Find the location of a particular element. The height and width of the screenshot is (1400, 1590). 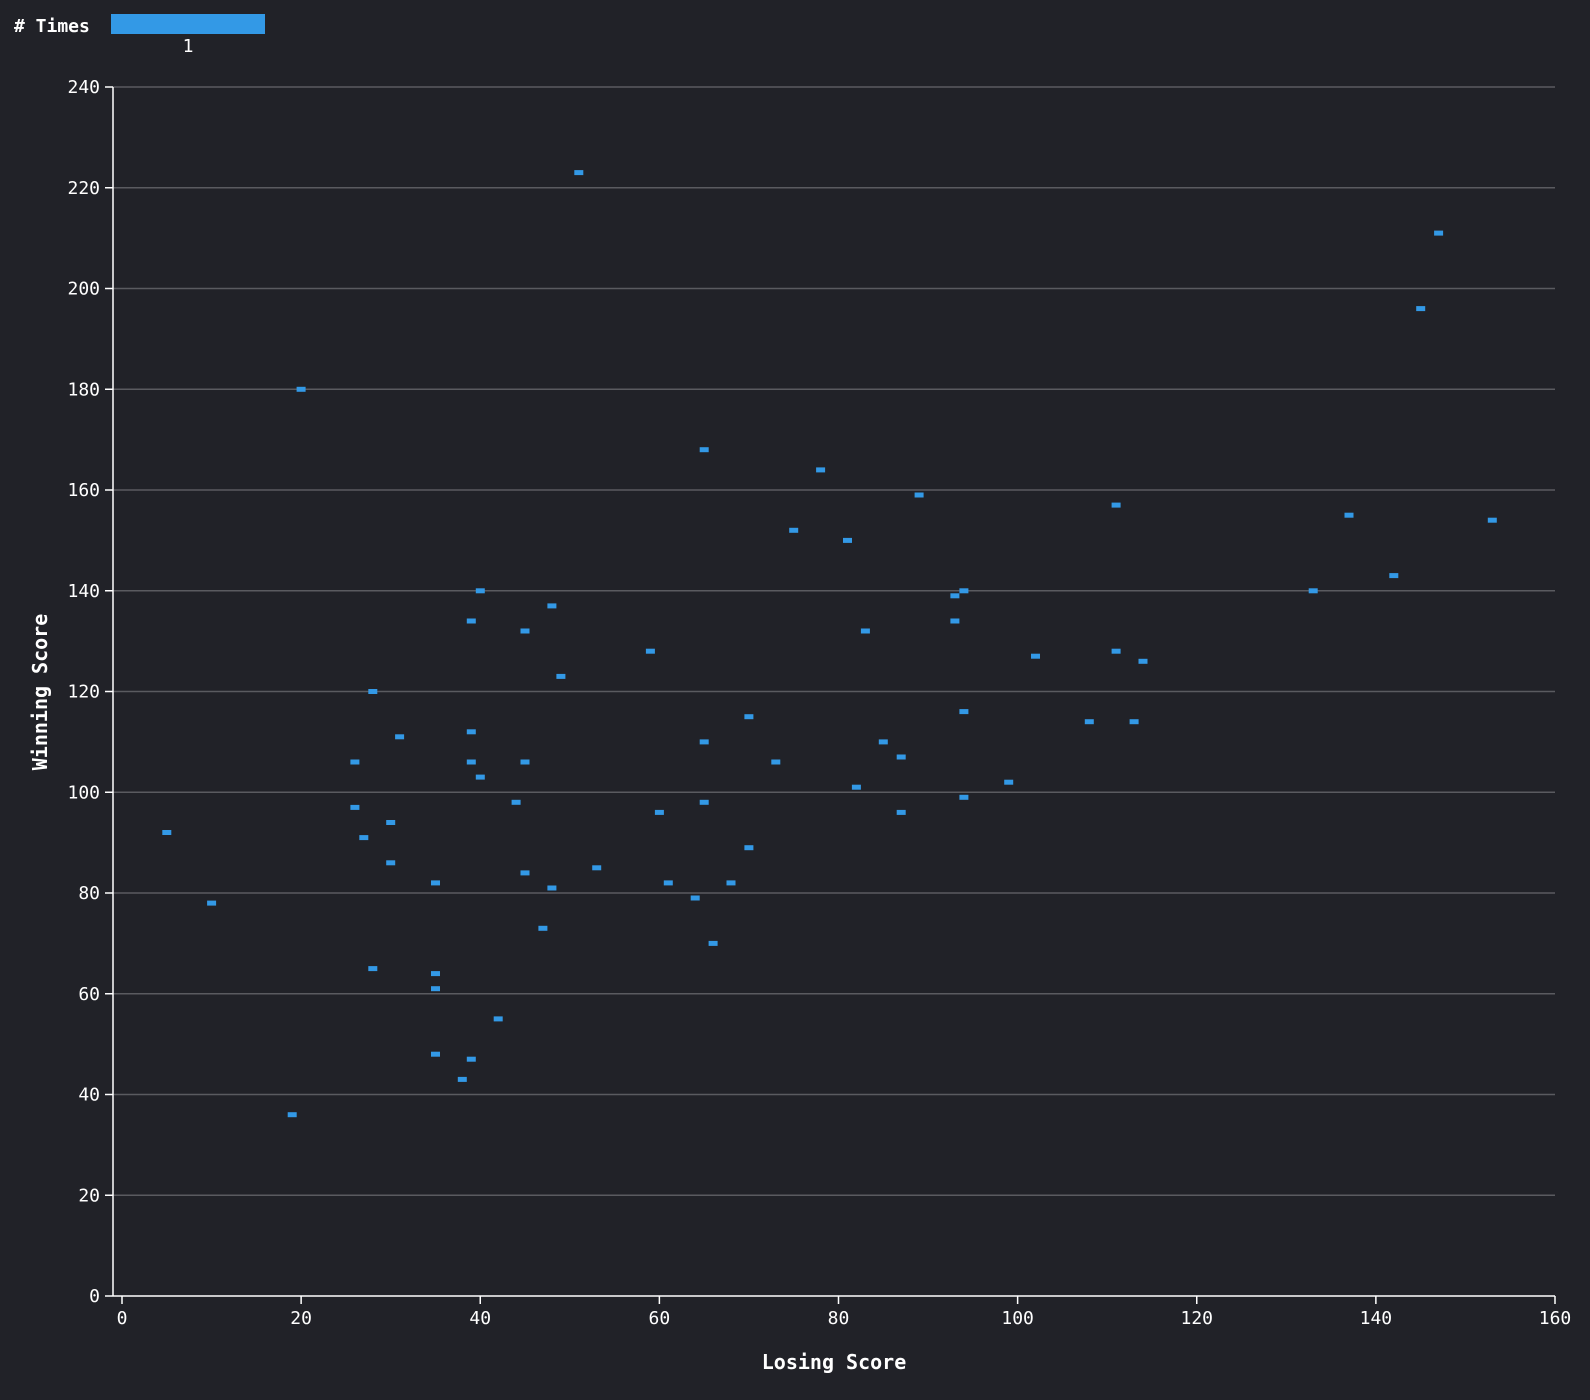

x-tick-label: 100 is located at coordinates (1017, 1318).